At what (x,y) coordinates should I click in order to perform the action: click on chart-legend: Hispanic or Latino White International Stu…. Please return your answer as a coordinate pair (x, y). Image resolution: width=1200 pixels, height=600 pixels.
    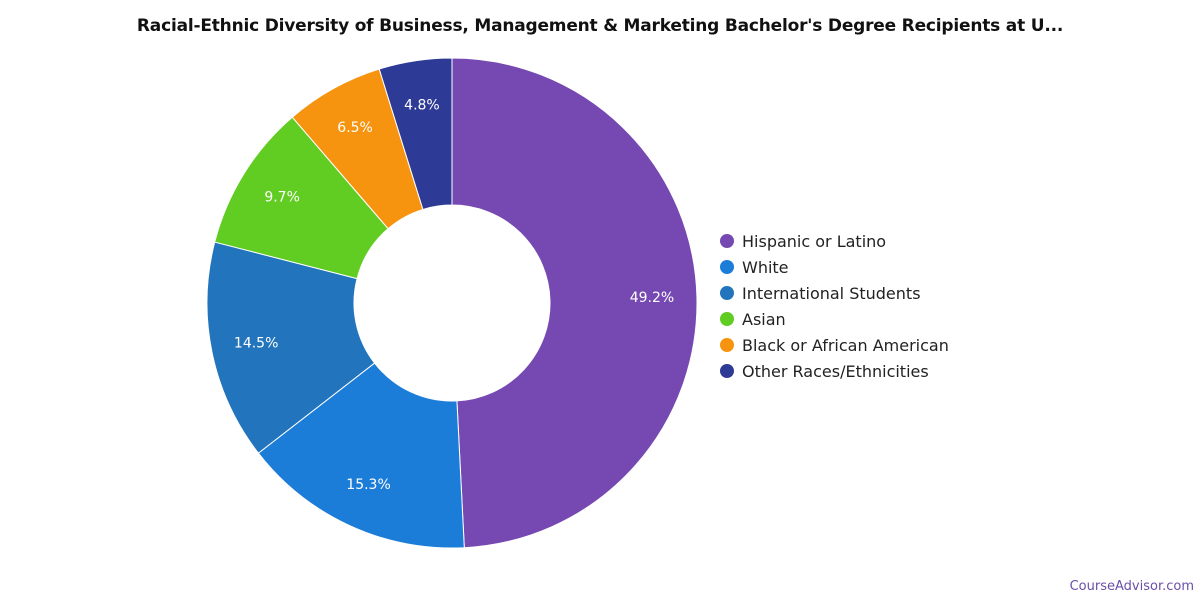
    Looking at the image, I should click on (834, 306).